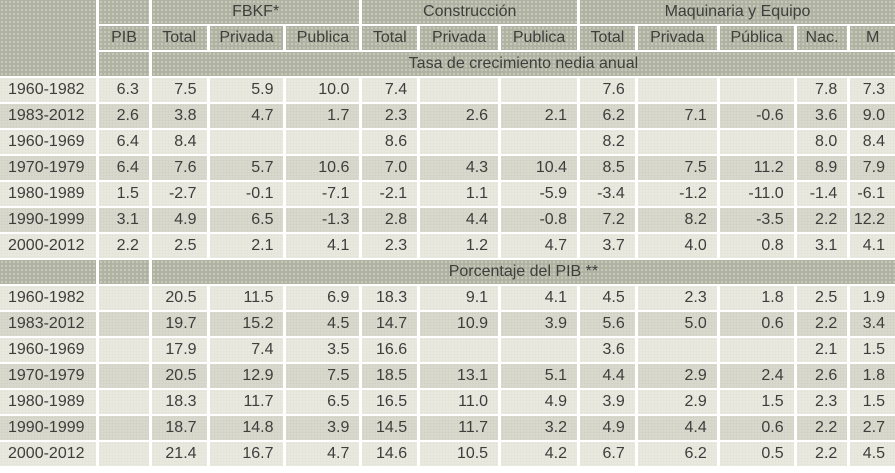 Image resolution: width=895 pixels, height=473 pixels. I want to click on column-header-2: Privada, so click(246, 38).